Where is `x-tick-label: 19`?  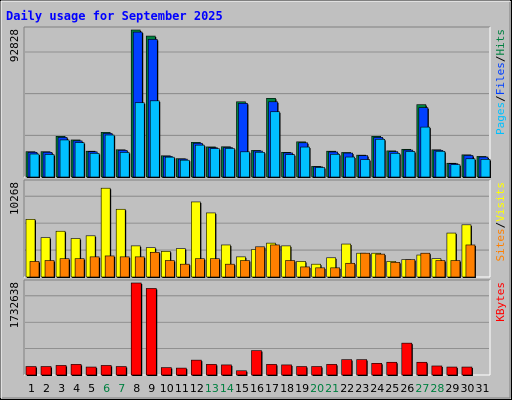
x-tick-label: 19 is located at coordinates (302, 388).